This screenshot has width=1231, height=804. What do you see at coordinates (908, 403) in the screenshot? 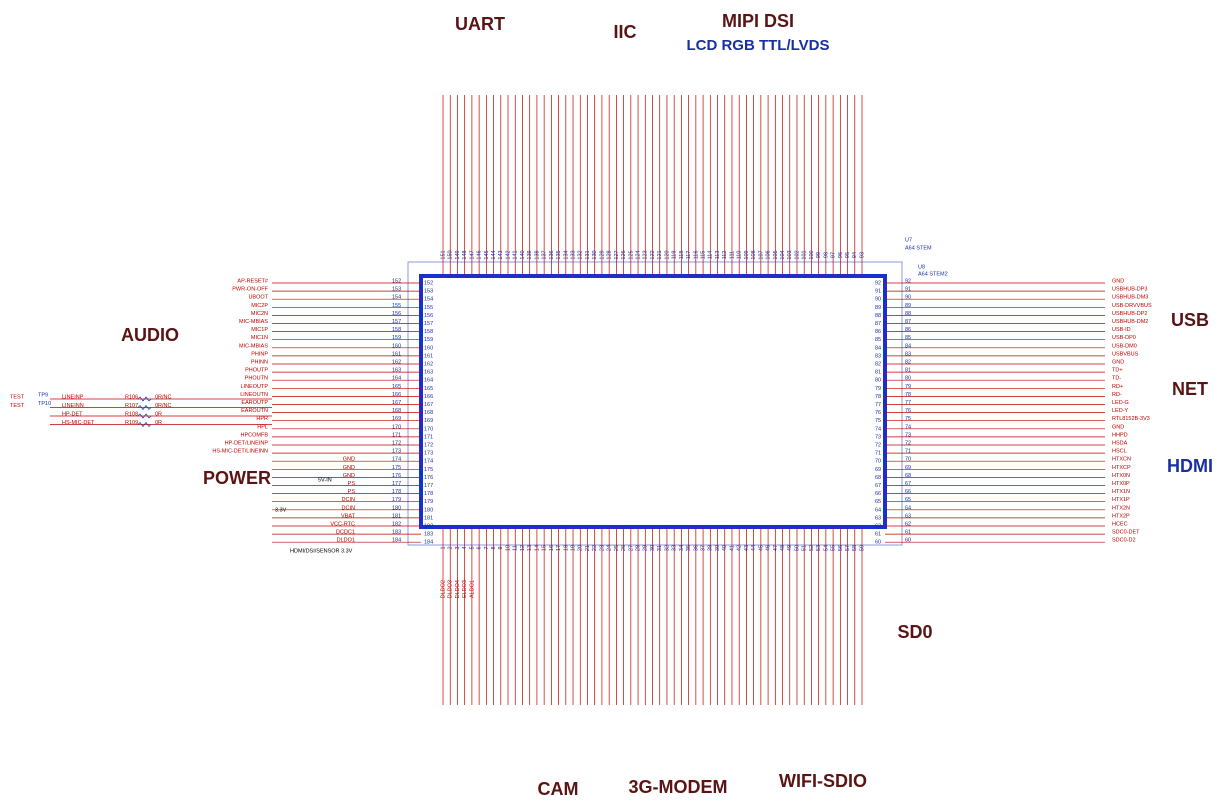
I see `pin-number: 77` at bounding box center [908, 403].